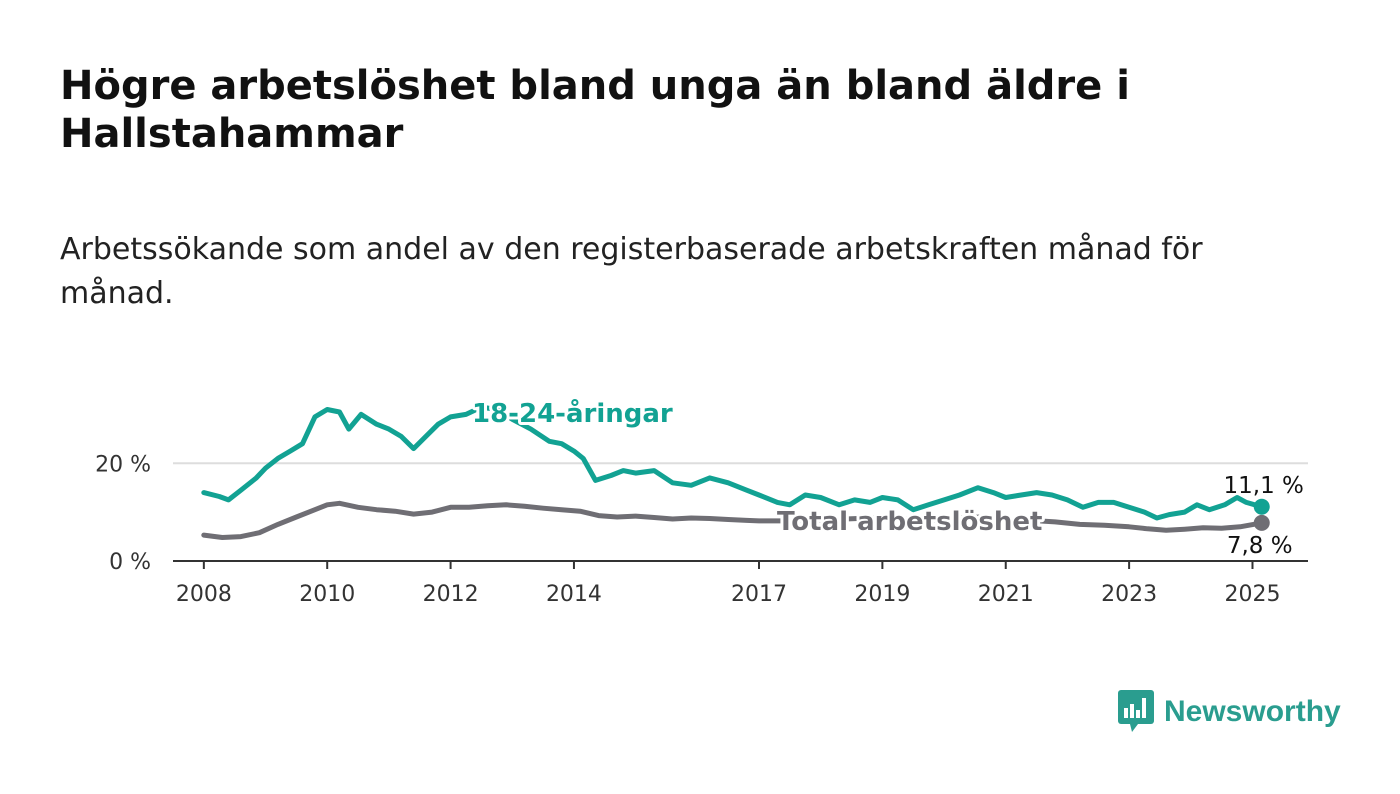 The image size is (1400, 794). I want to click on series-lines, so click(735, 472).